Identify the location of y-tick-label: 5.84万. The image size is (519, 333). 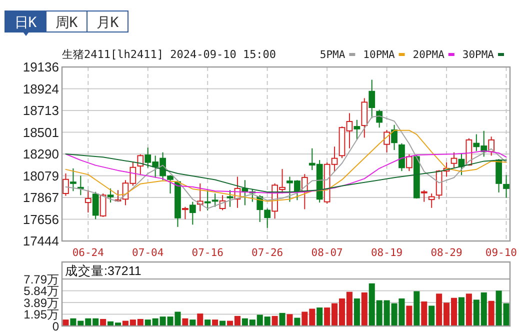
(41, 291).